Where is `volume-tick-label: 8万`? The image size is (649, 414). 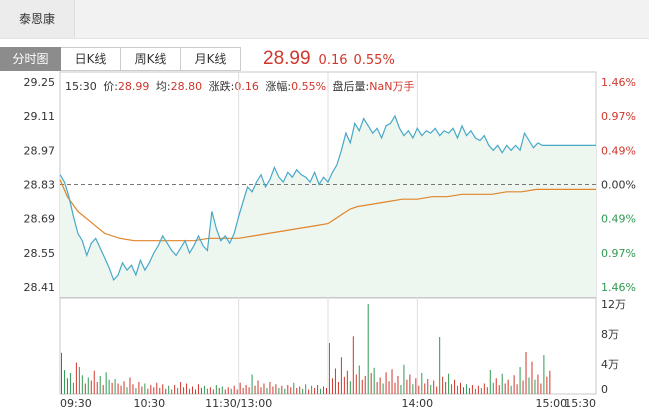
volume-tick-label: 8万 is located at coordinates (610, 334).